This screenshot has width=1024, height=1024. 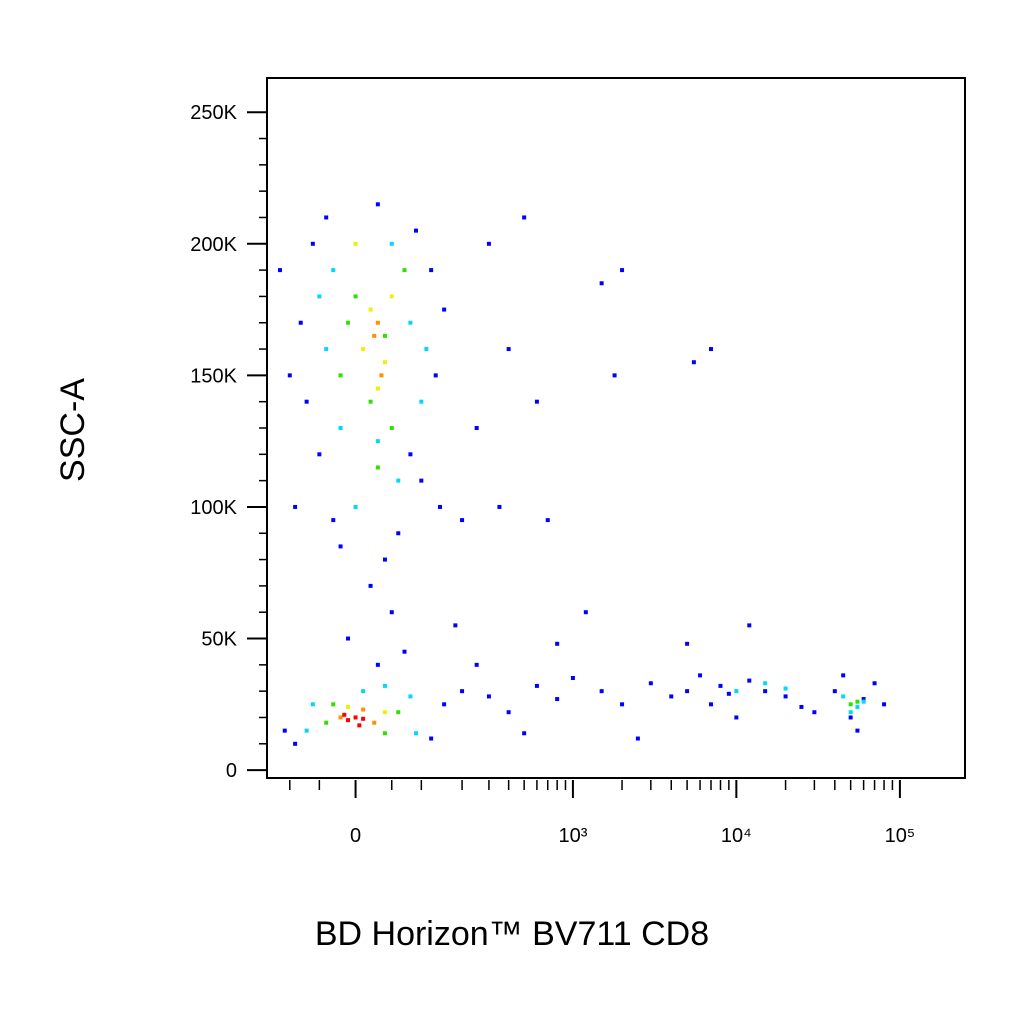 I want to click on y-tick-label: 50K, so click(x=219, y=640).